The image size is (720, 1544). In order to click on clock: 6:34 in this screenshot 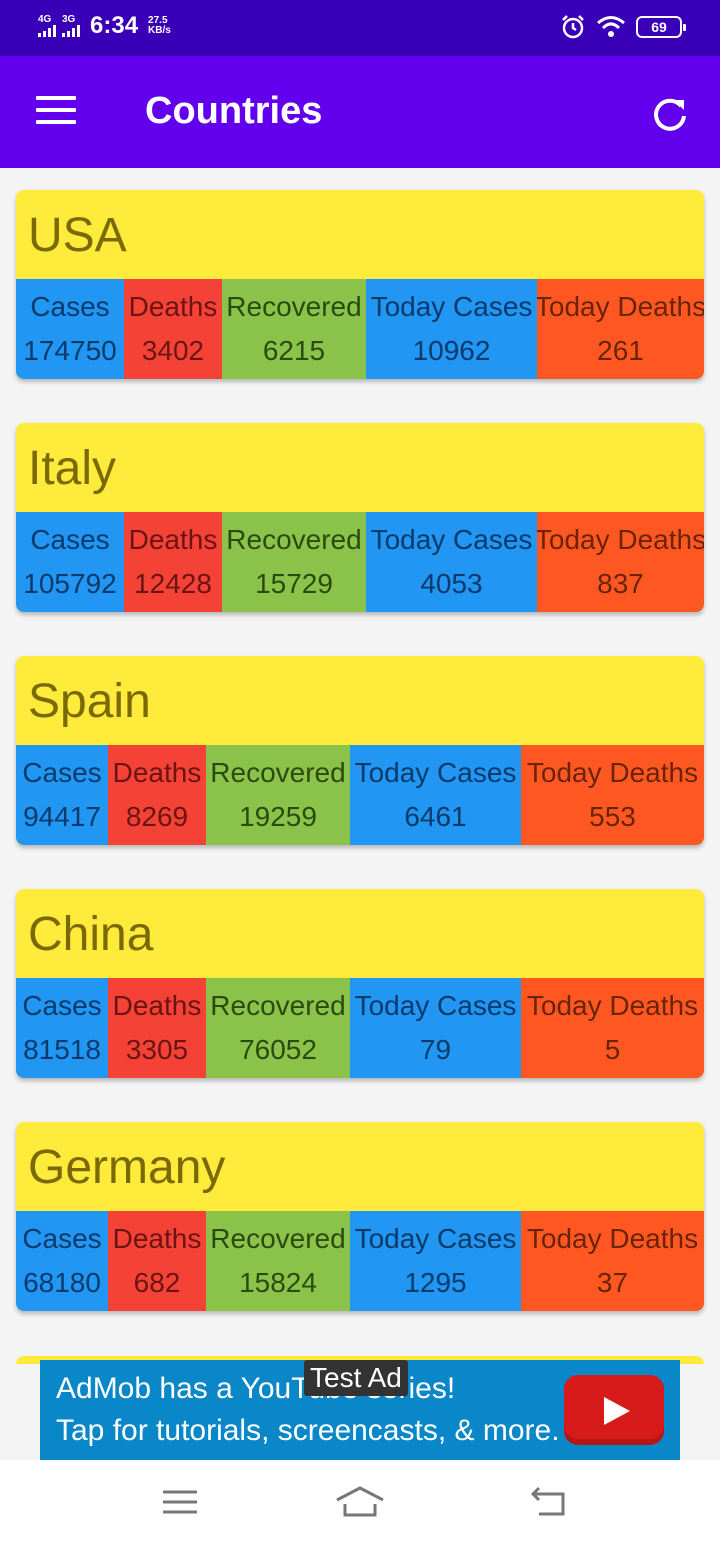, I will do `click(114, 25)`.